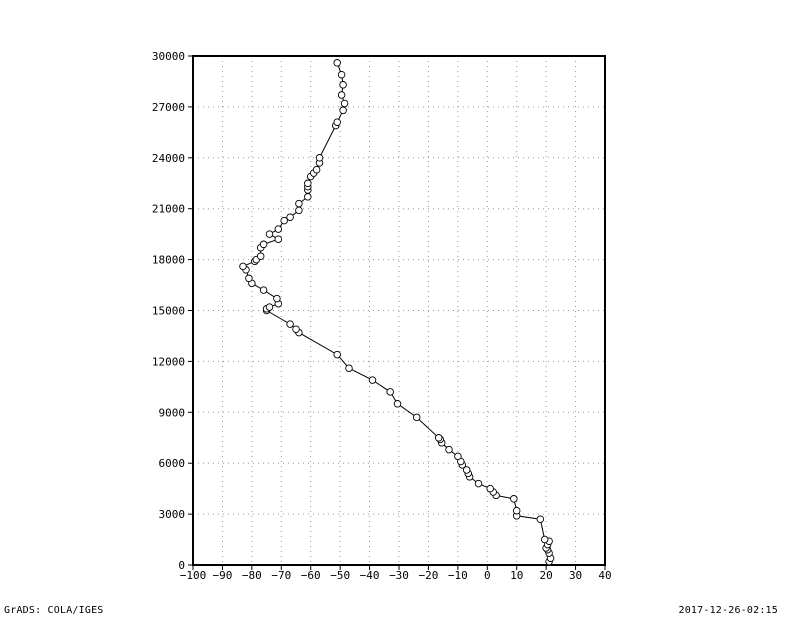  Describe the element at coordinates (428, 575) in the screenshot. I see `x-tick-label: −20` at that location.